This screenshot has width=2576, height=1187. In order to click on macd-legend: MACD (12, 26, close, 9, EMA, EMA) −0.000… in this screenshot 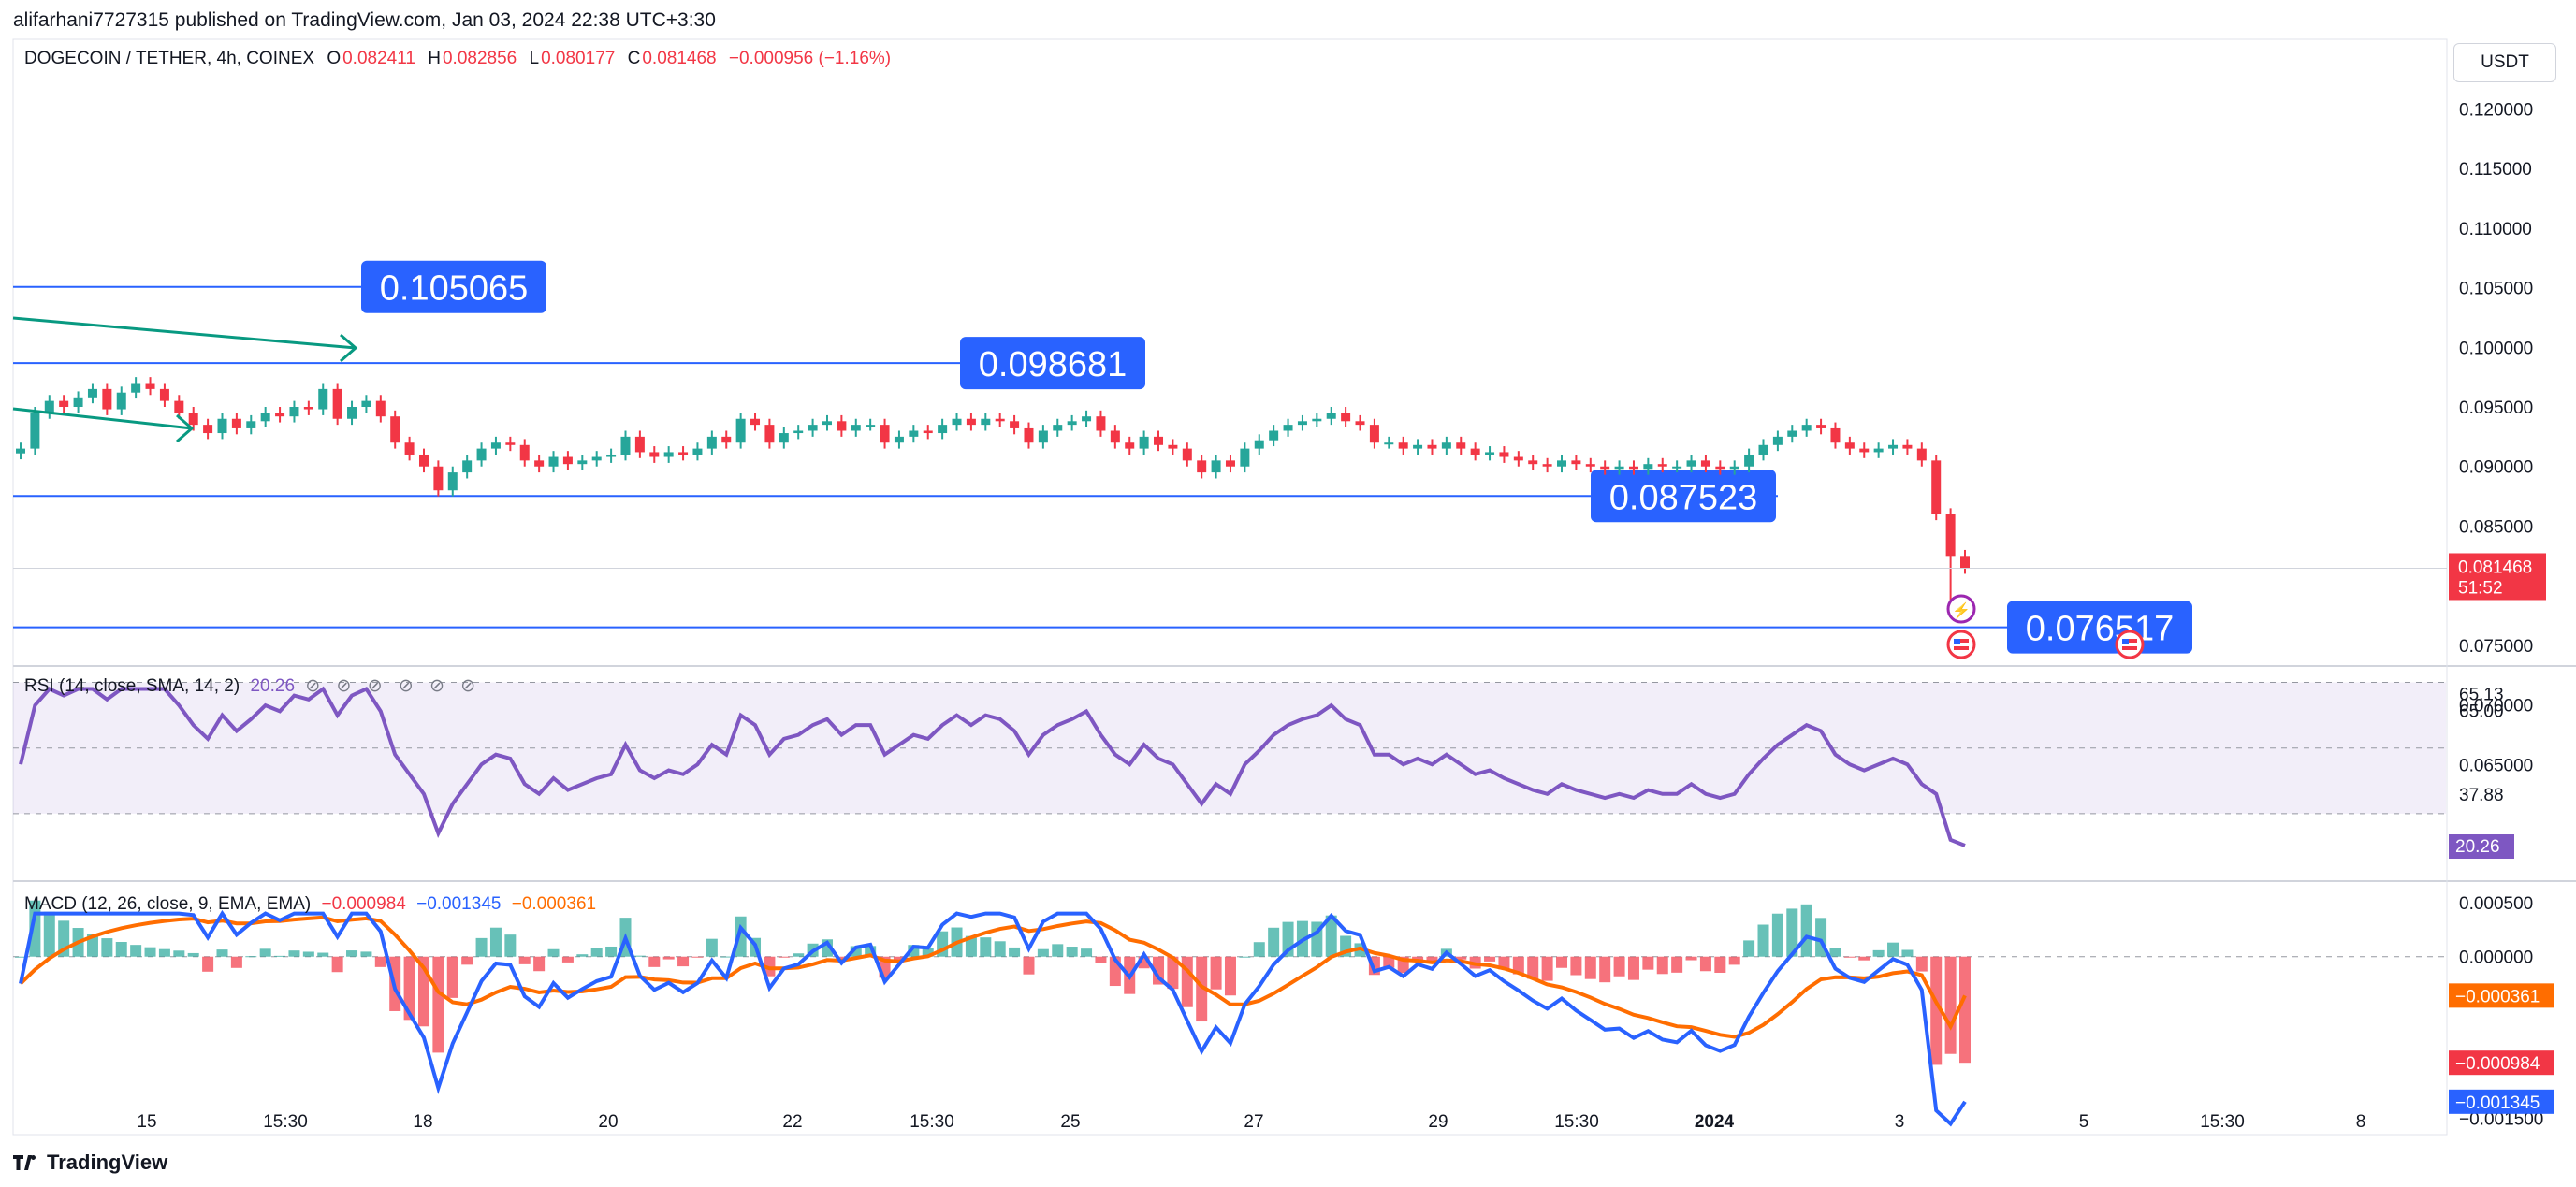, I will do `click(310, 904)`.